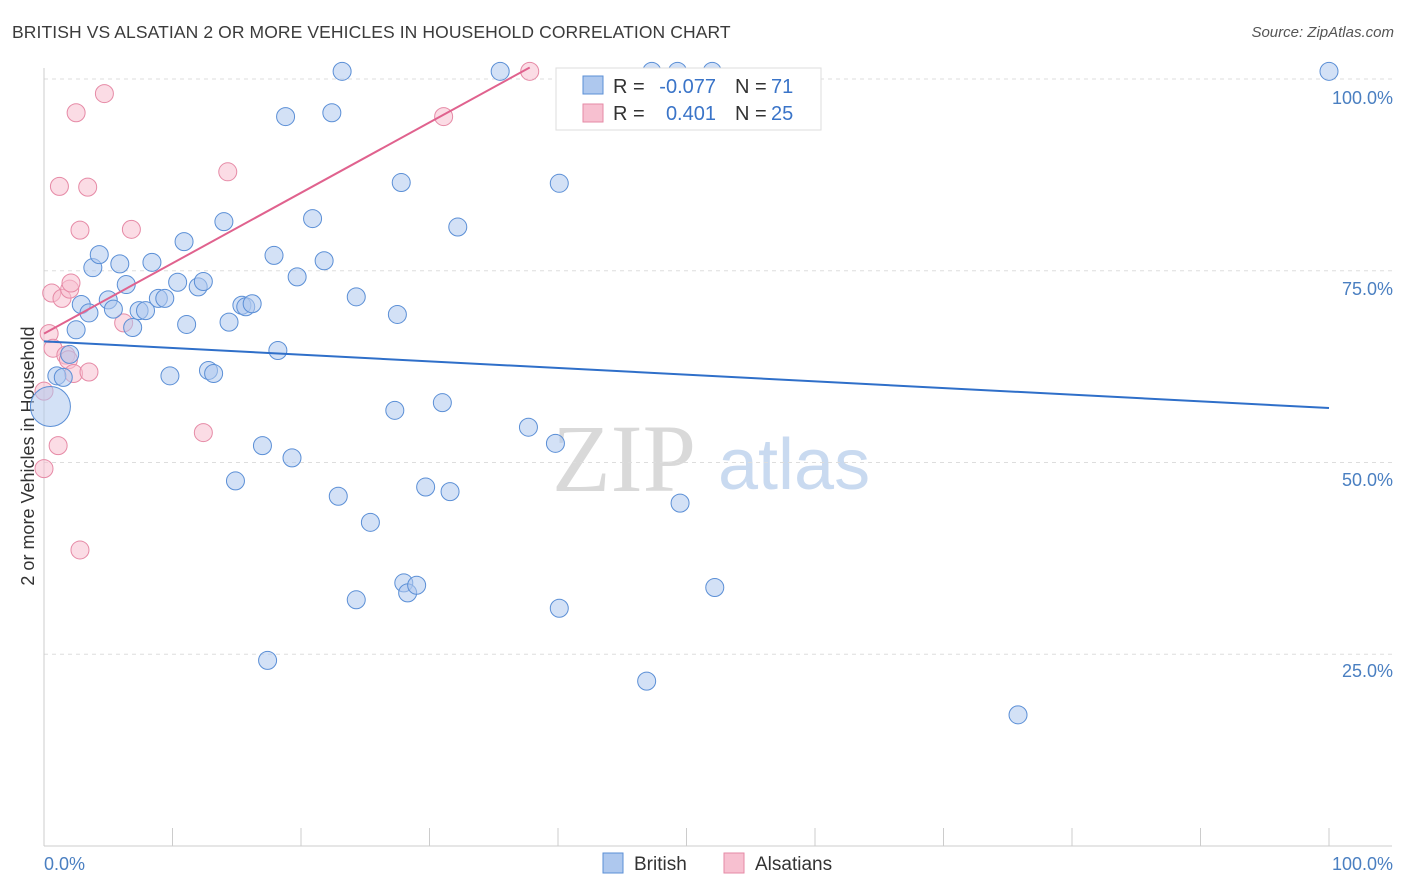 This screenshot has width=1406, height=892. What do you see at coordinates (624, 458) in the screenshot?
I see `watermark-zip: ZIP` at bounding box center [624, 458].